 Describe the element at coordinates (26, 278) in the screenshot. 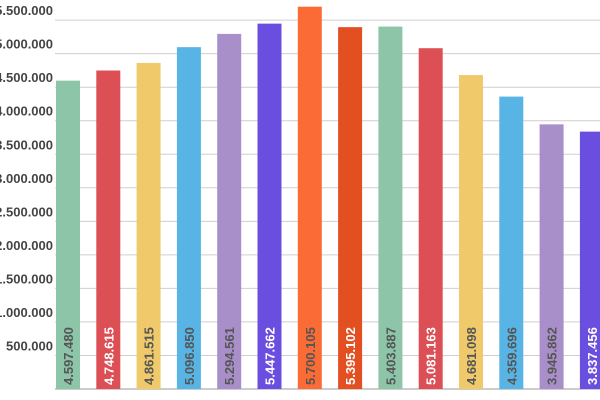

I see `y-tick-label: 1.500.000` at that location.